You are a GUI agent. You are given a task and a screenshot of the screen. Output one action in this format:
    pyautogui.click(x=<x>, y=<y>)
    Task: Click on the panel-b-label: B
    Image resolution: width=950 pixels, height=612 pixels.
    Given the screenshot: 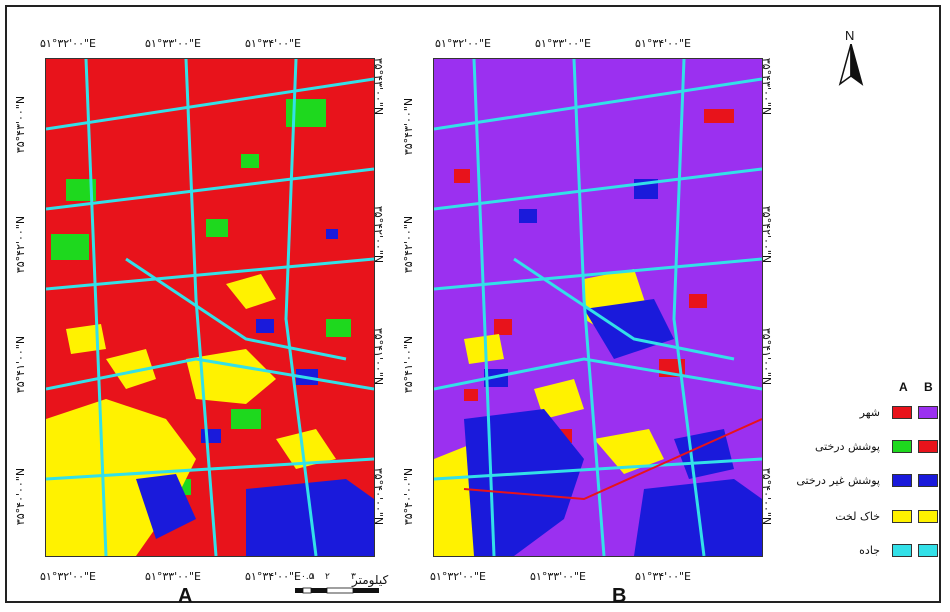 What is the action you would take?
    pyautogui.click(x=619, y=596)
    